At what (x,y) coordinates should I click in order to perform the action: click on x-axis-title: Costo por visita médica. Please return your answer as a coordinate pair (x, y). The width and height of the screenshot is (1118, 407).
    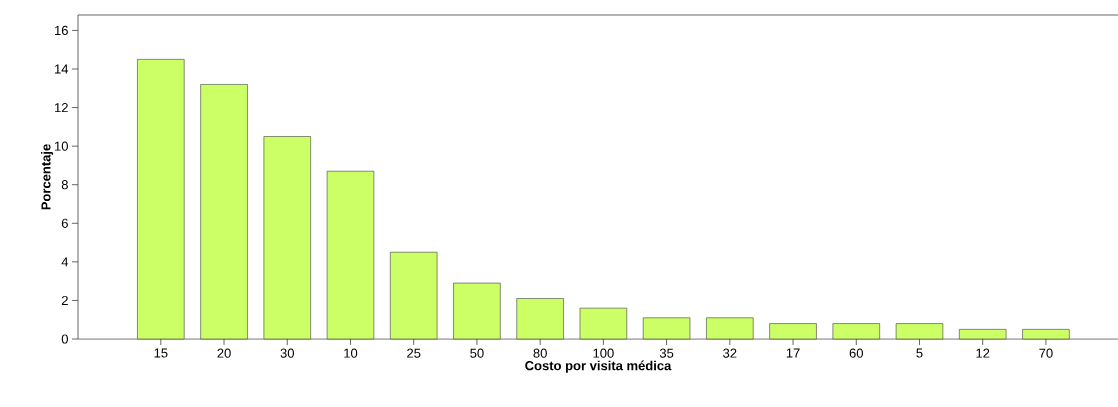
    Looking at the image, I should click on (598, 366).